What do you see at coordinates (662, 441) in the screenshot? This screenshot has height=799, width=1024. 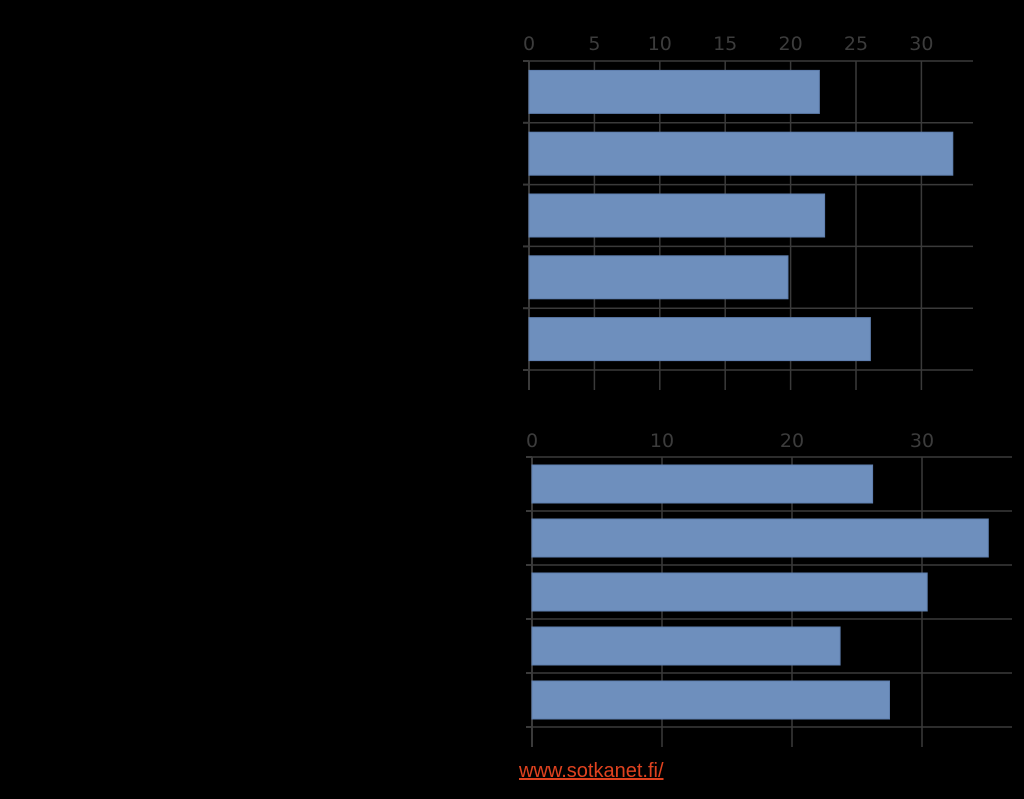 I see `chart2-tick-label: 10` at bounding box center [662, 441].